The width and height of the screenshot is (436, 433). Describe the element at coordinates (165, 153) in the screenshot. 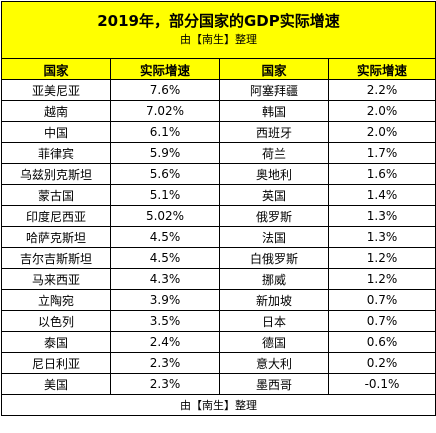

I see `growth-left-cell: 5.9%` at that location.